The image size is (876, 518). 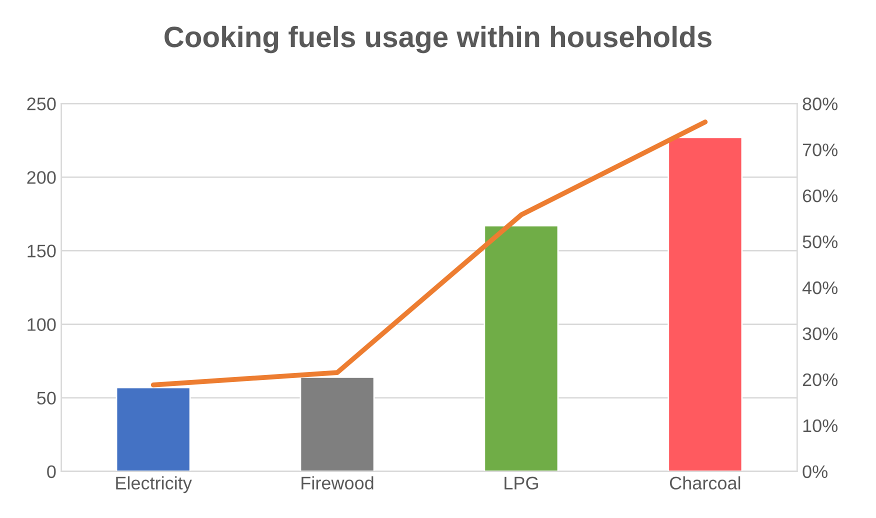 What do you see at coordinates (820, 333) in the screenshot?
I see `y2-tick-label: 30%` at bounding box center [820, 333].